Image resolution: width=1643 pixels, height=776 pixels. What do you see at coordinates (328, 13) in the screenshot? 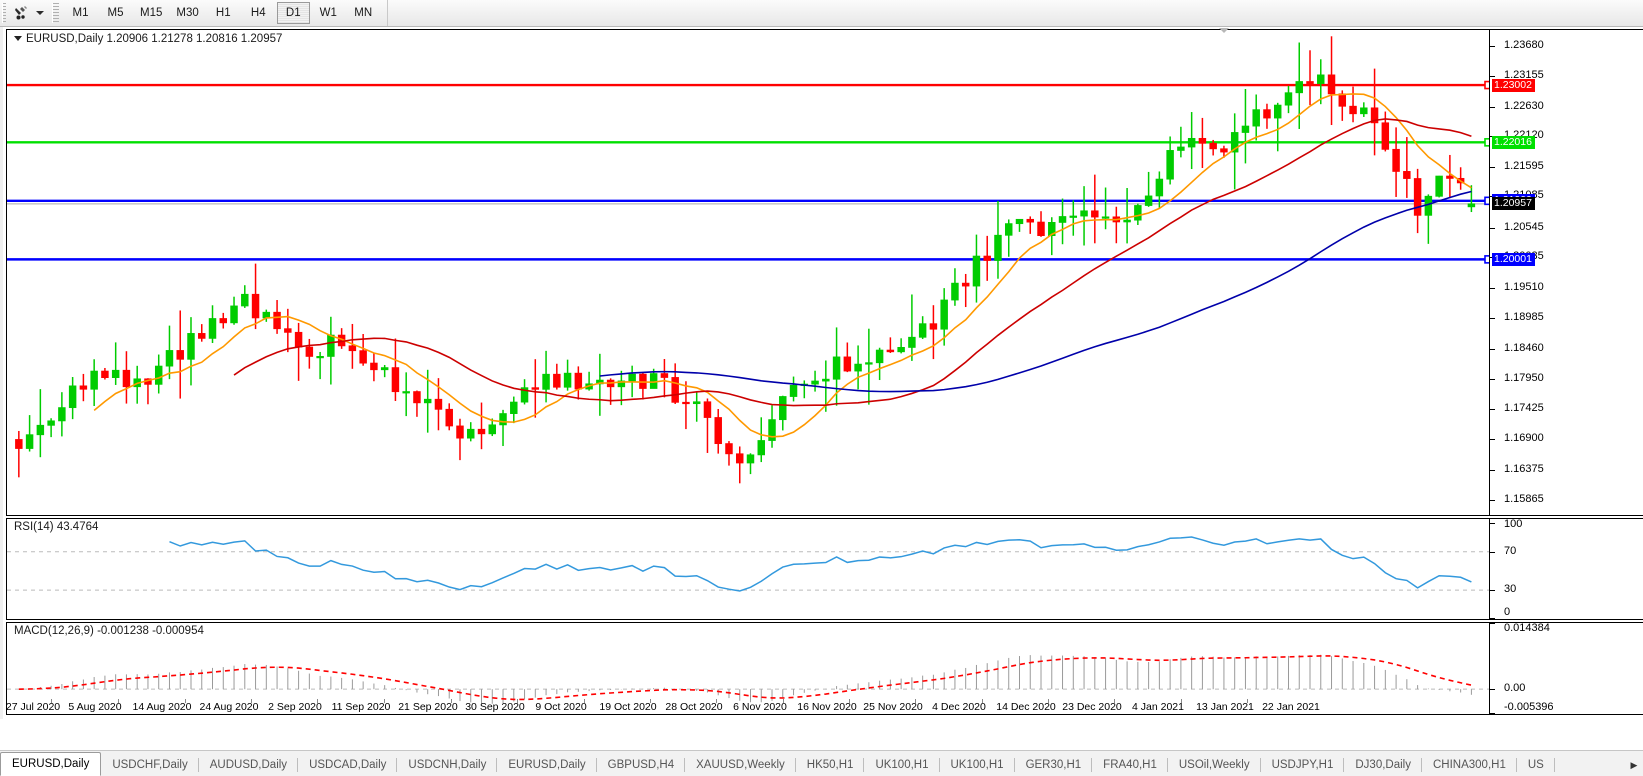
I see `timeframe-button-w1: W1` at bounding box center [328, 13].